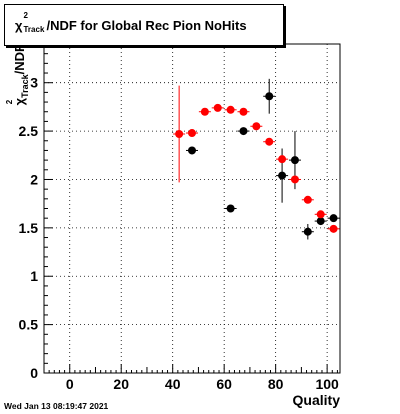  What do you see at coordinates (25, 85) in the screenshot?
I see `y-axis-title-sub: Track` at bounding box center [25, 85].